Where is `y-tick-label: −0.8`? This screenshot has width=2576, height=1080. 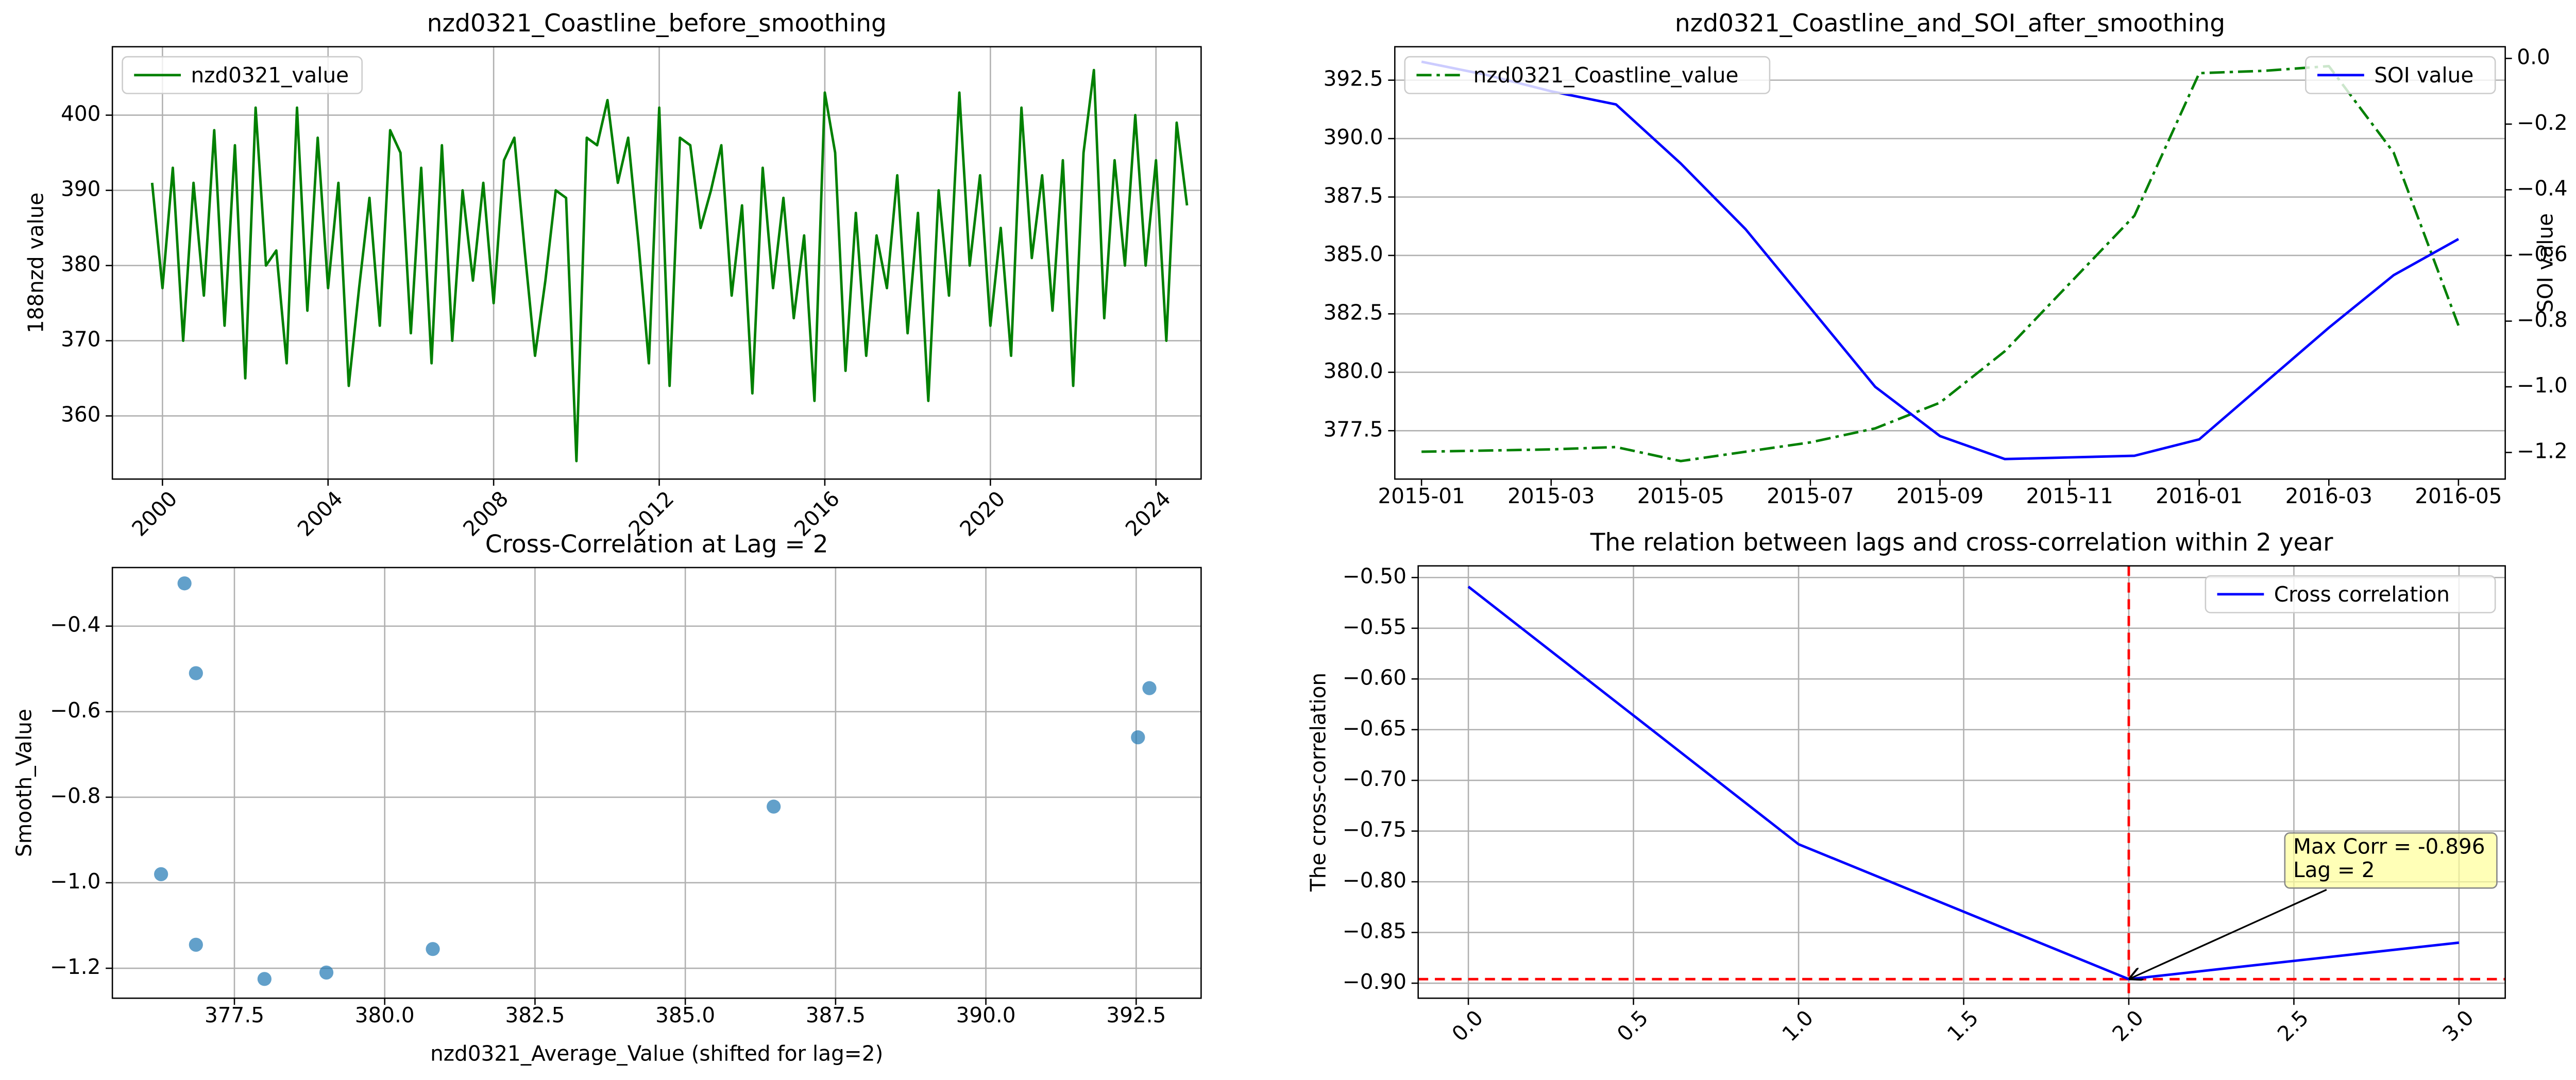
y-tick-label: −0.8 is located at coordinates (75, 795).